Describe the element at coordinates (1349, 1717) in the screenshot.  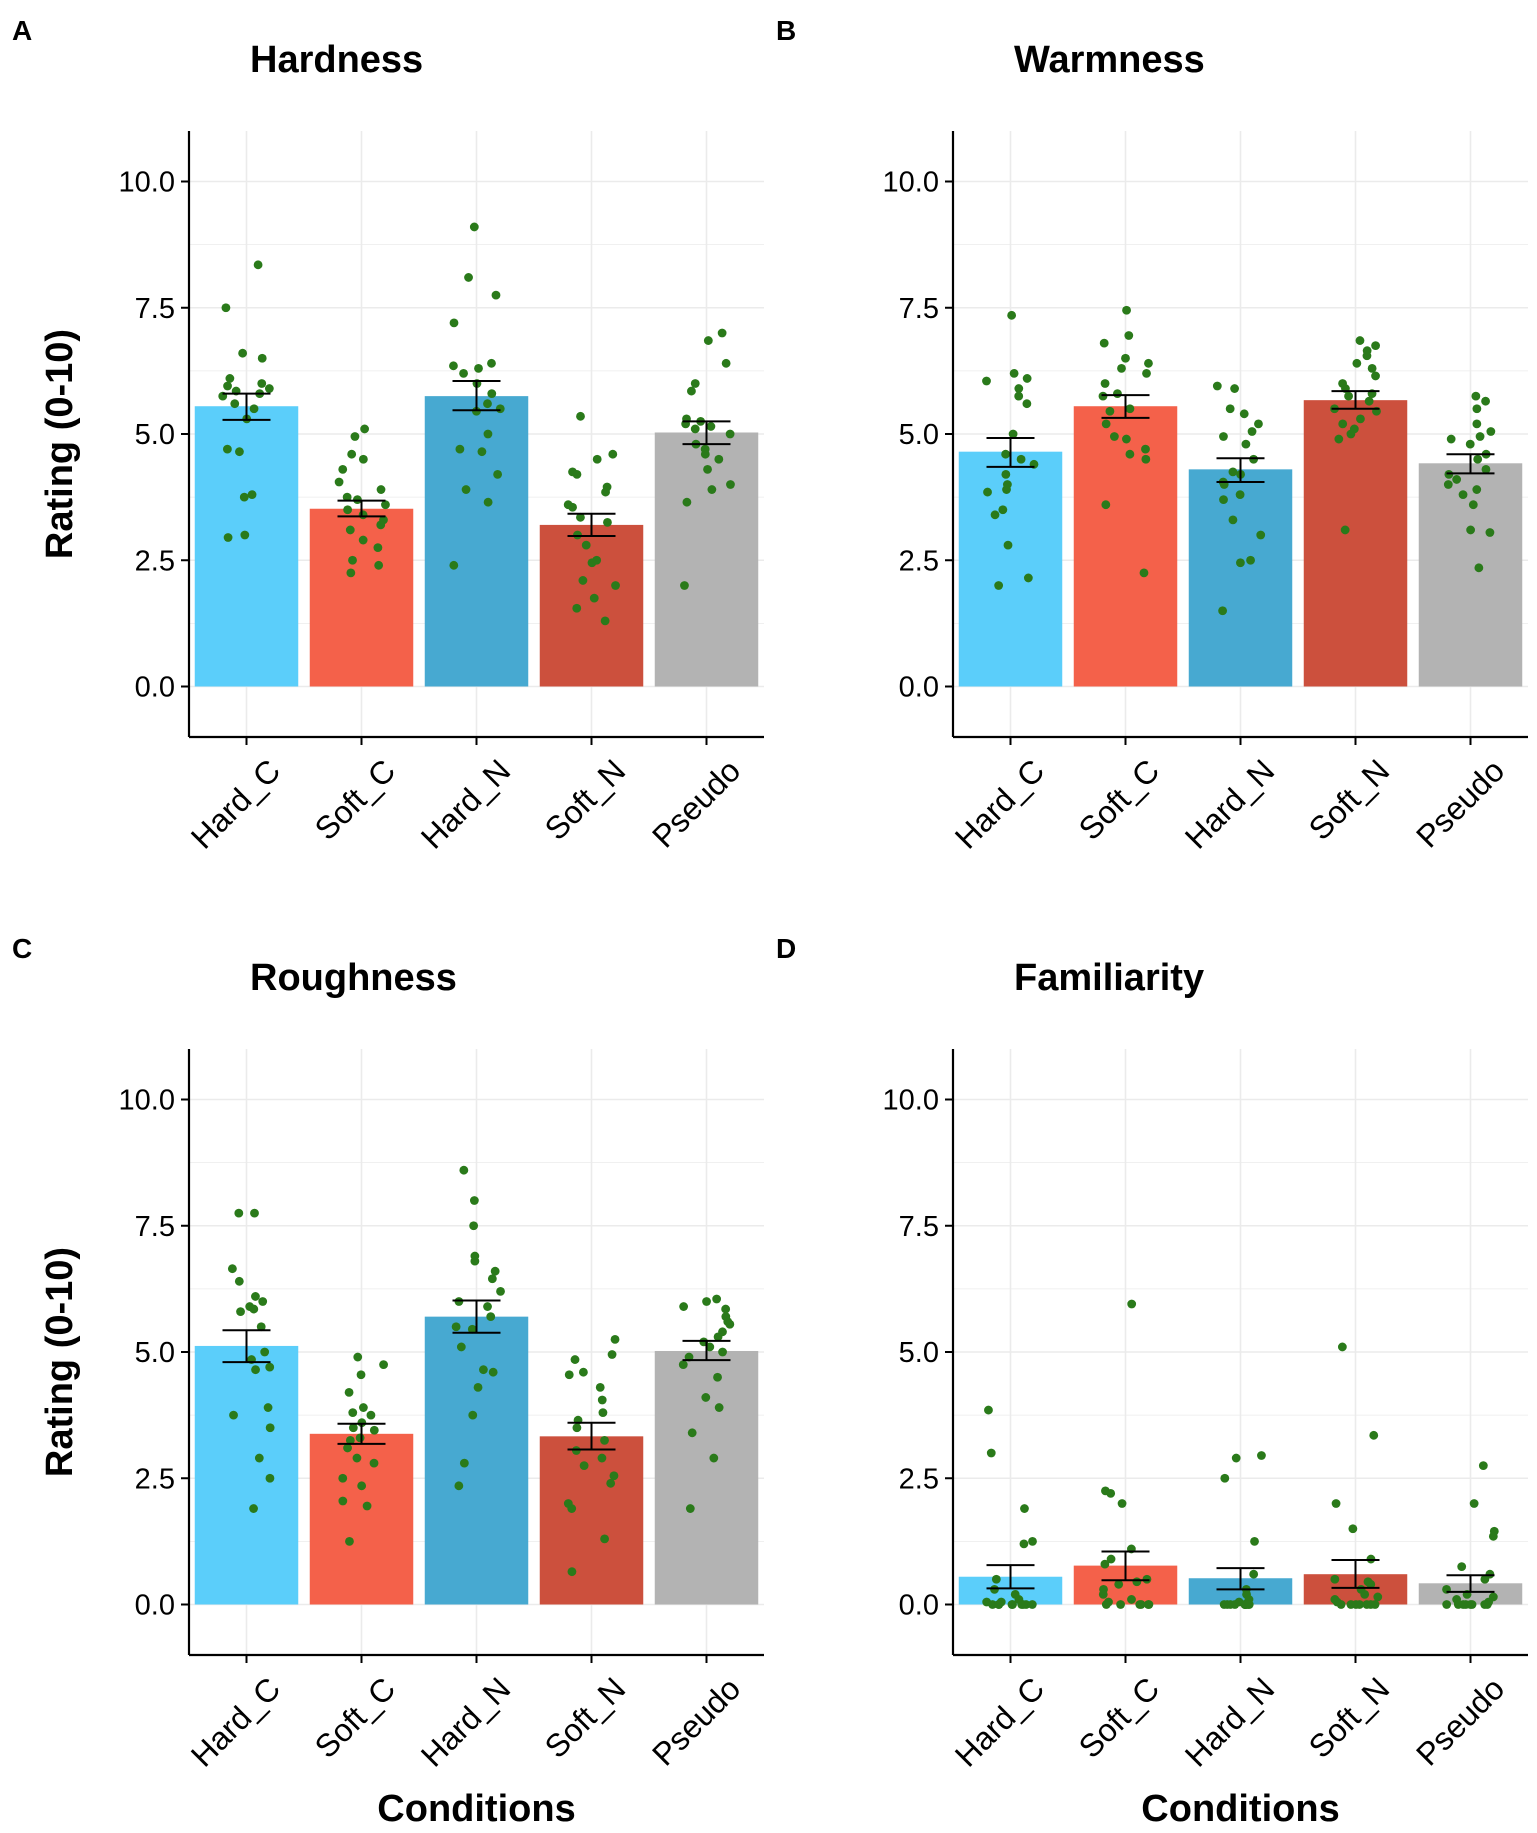
I see `x-tick-label: Soft_N` at that location.